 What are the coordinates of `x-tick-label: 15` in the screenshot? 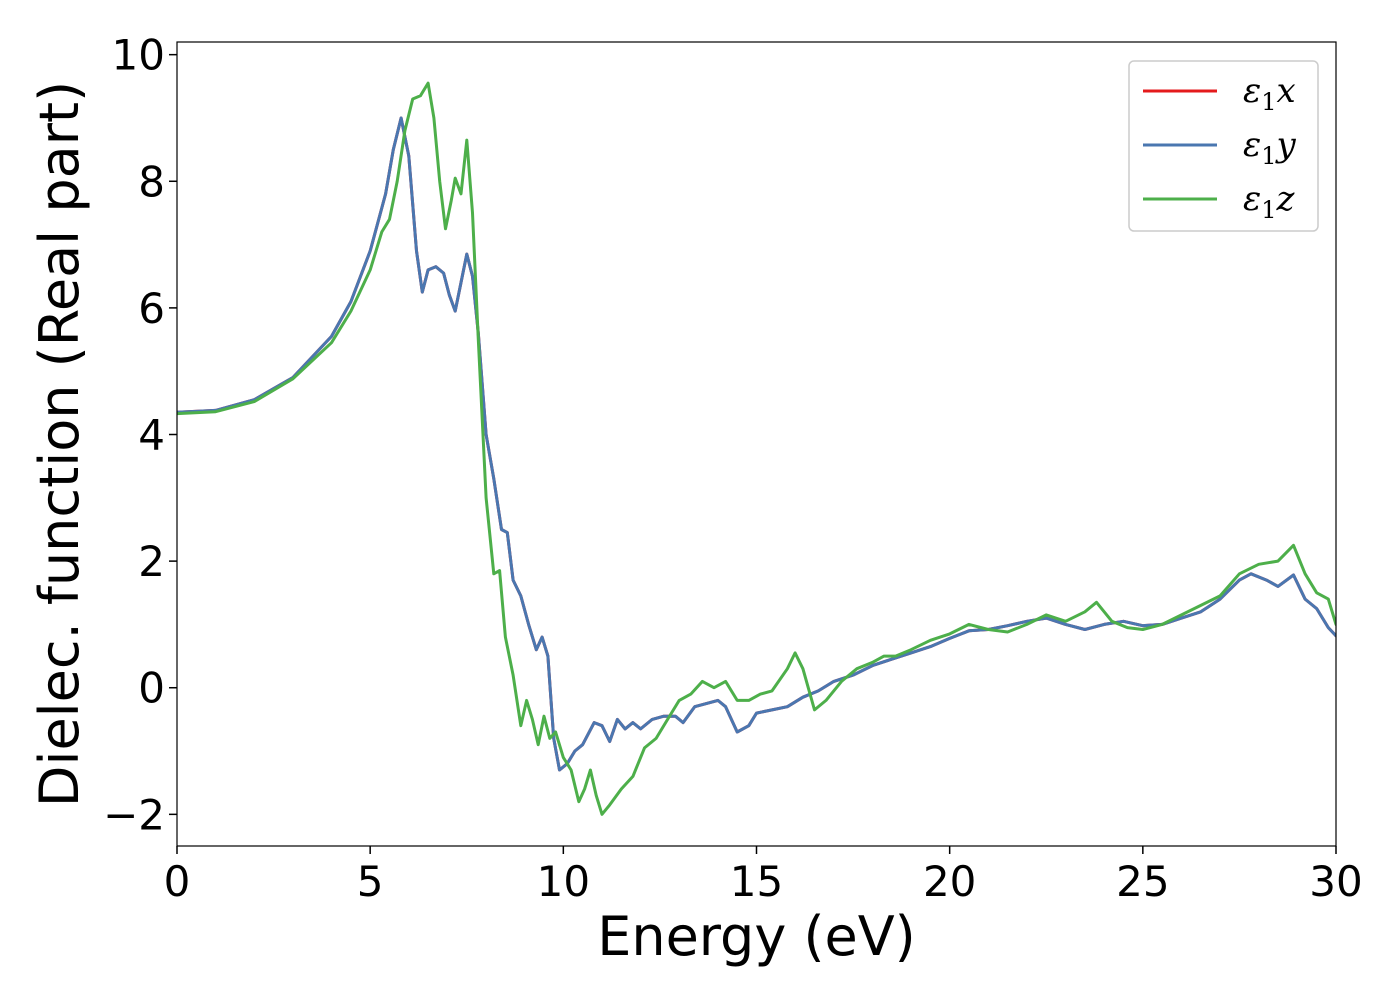 It's located at (756, 881).